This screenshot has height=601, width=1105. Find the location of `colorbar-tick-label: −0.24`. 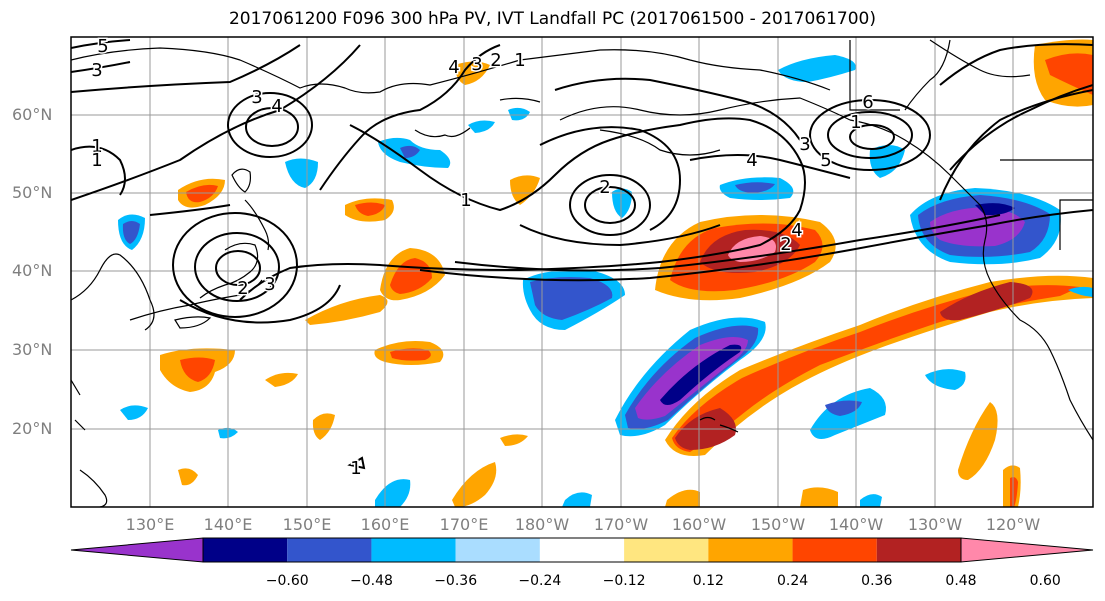

colorbar-tick-label: −0.24 is located at coordinates (540, 581).